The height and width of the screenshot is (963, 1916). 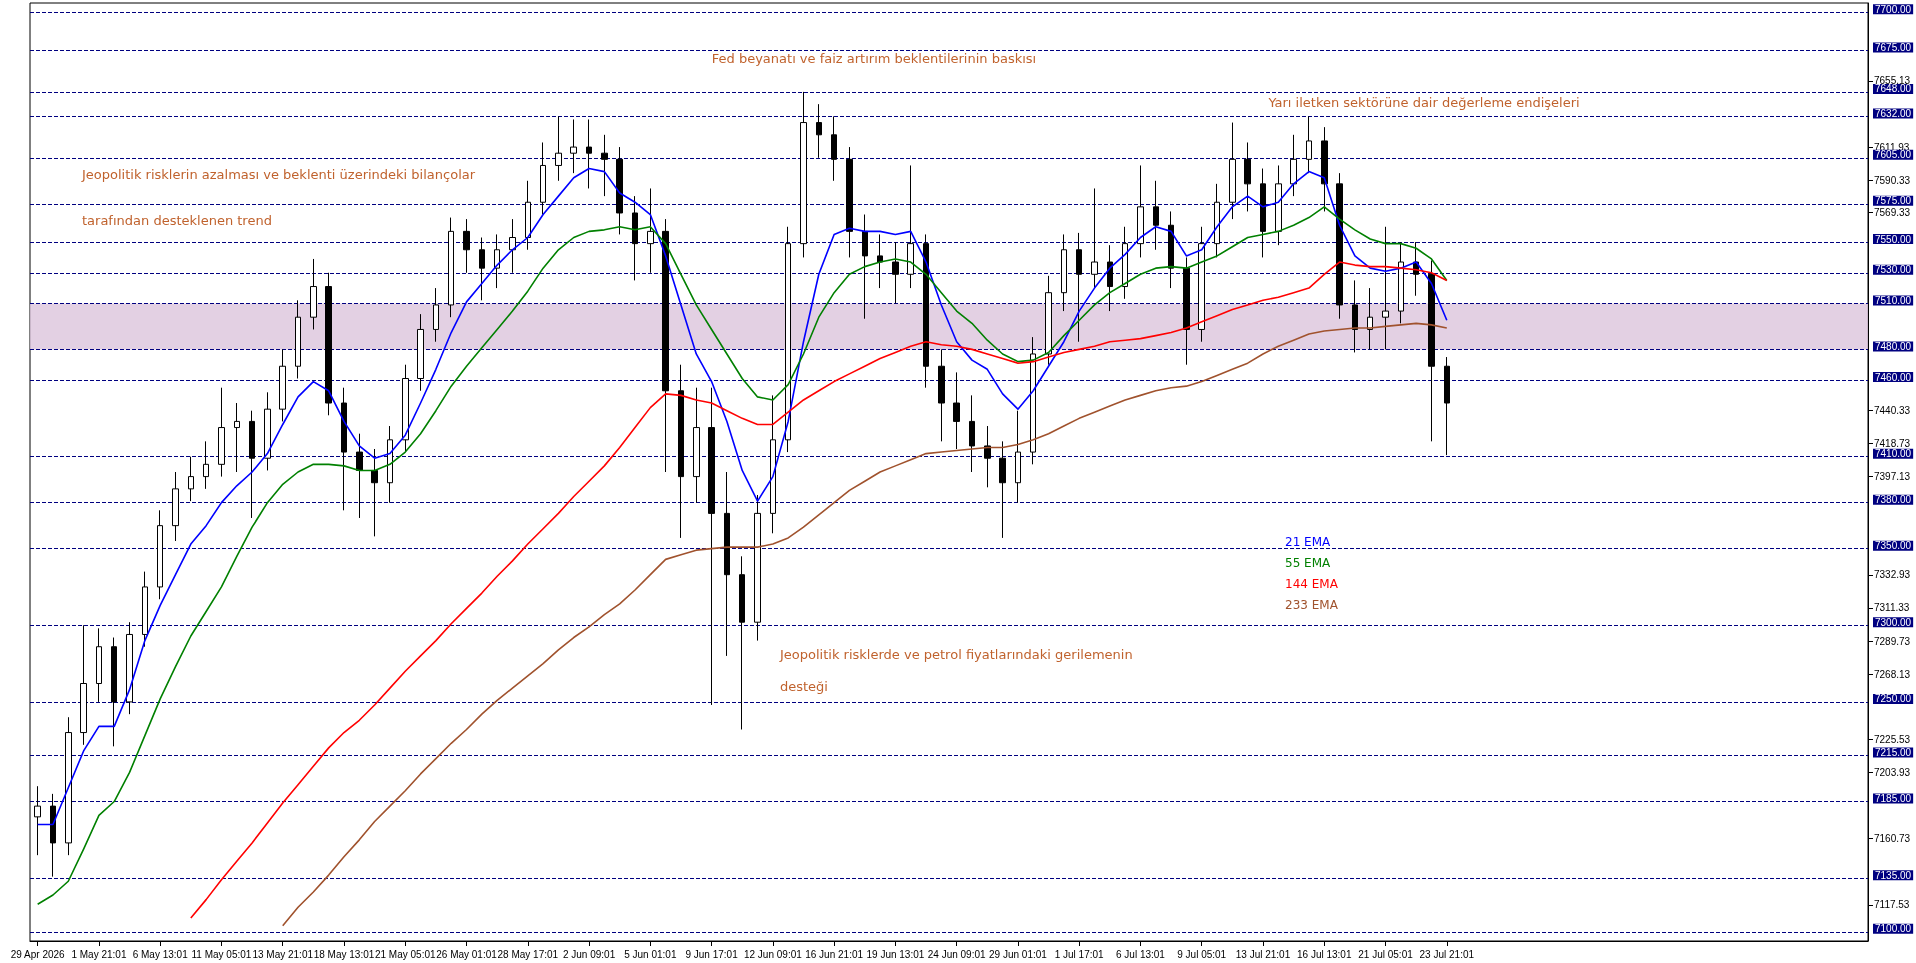 I want to click on x-tick-label: 1 May 21:01, so click(x=99, y=954).